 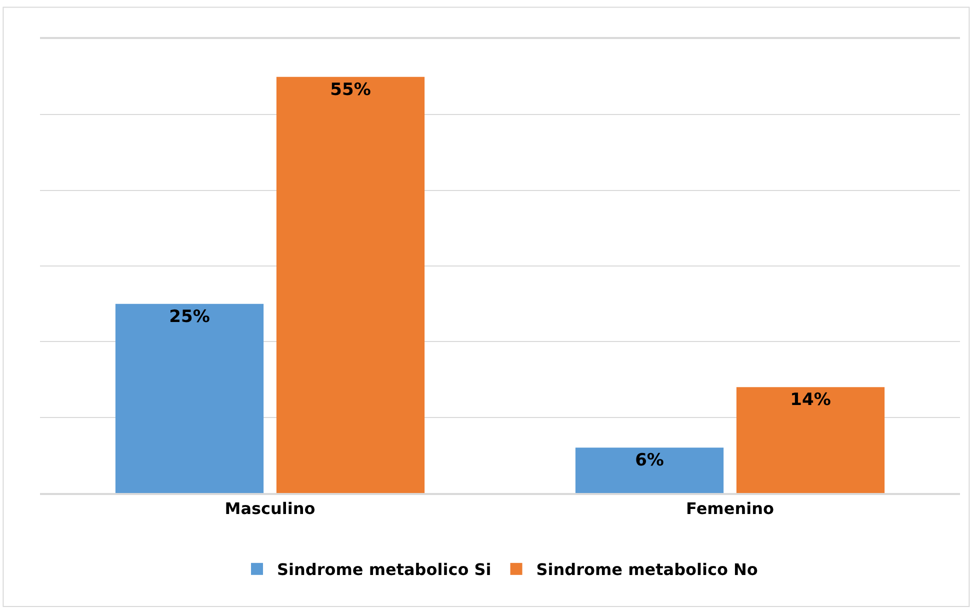 What do you see at coordinates (270, 508) in the screenshot?
I see `x-tick-label: Masculino` at bounding box center [270, 508].